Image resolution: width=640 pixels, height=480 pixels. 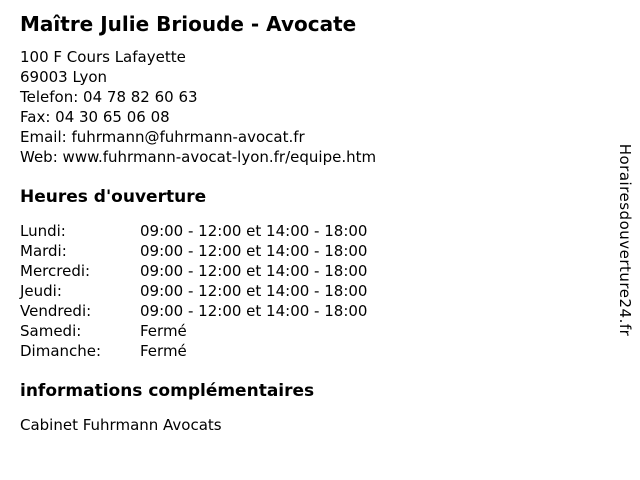 What do you see at coordinates (140, 97) in the screenshot?
I see `phone-value: 04 78 82 60 63` at bounding box center [140, 97].